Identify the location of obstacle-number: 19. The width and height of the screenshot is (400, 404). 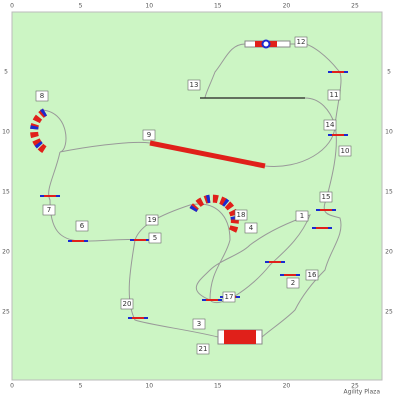
(152, 220).